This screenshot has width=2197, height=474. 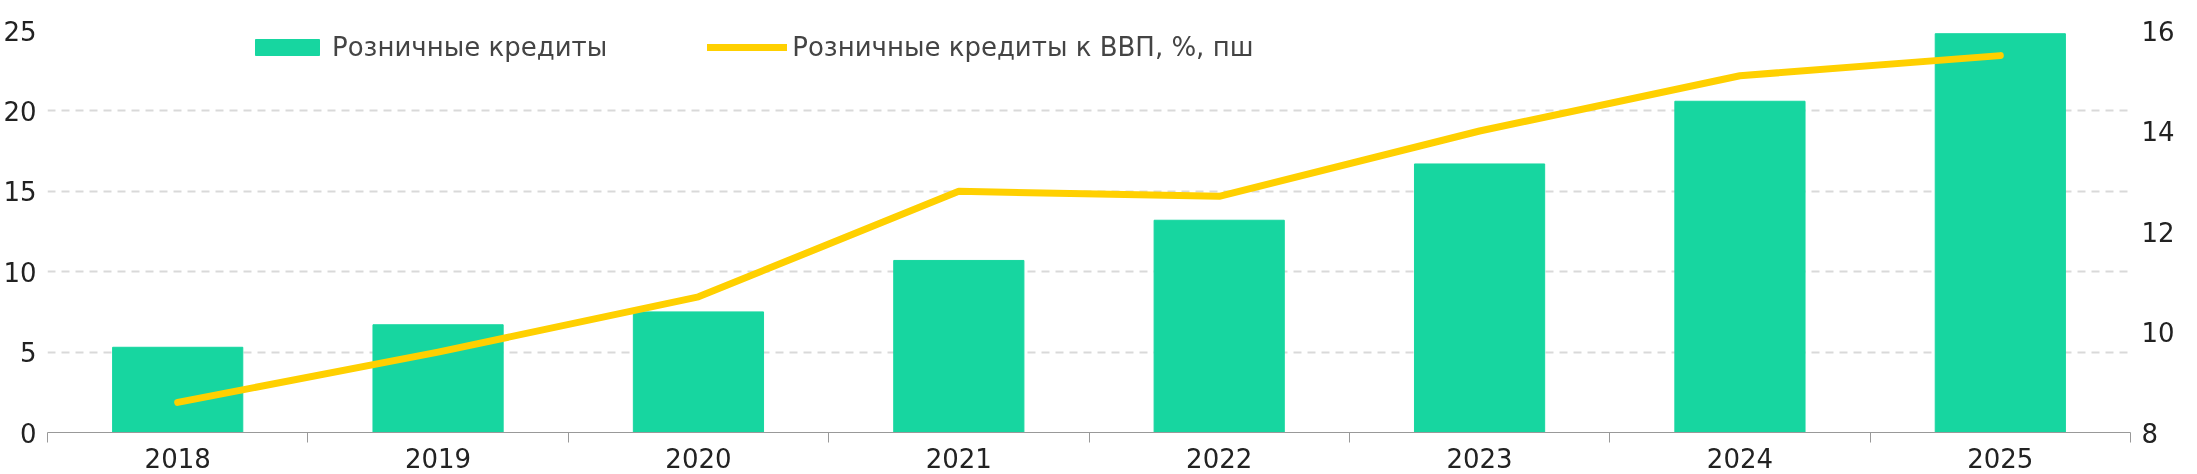 What do you see at coordinates (20, 272) in the screenshot?
I see `y-tick-label: 10` at bounding box center [20, 272].